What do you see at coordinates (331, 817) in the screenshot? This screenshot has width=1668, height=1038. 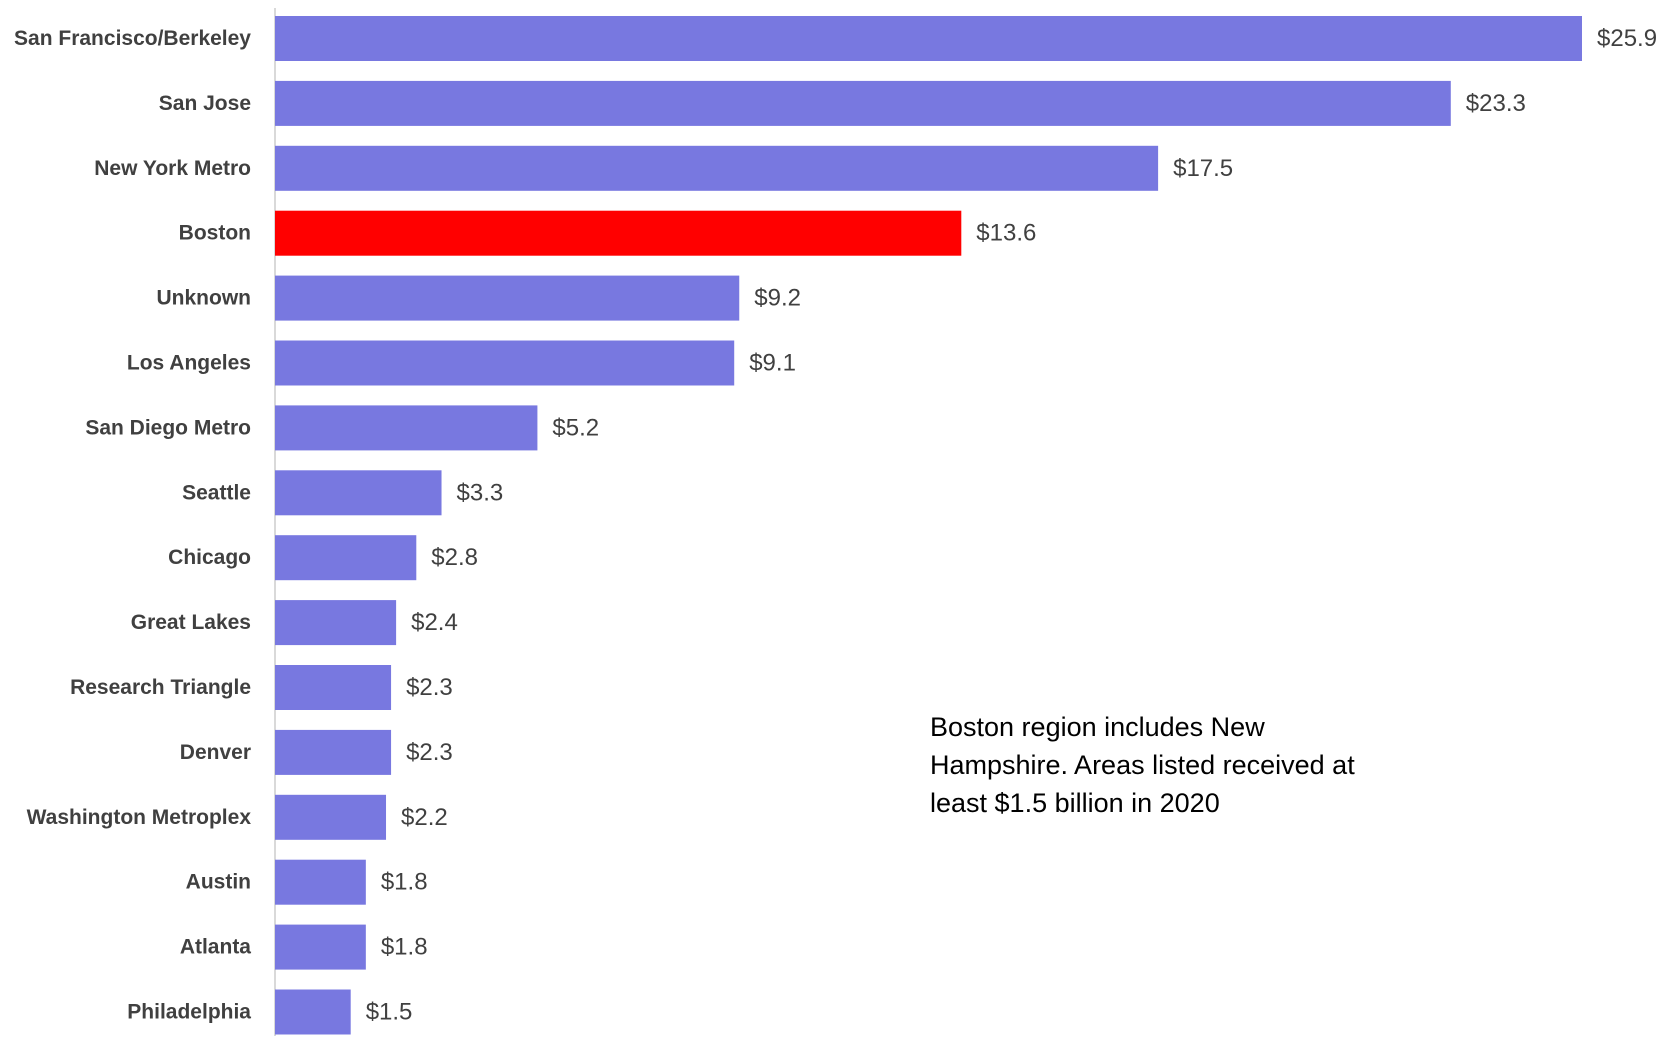 I see `bar-washington-metroplex` at bounding box center [331, 817].